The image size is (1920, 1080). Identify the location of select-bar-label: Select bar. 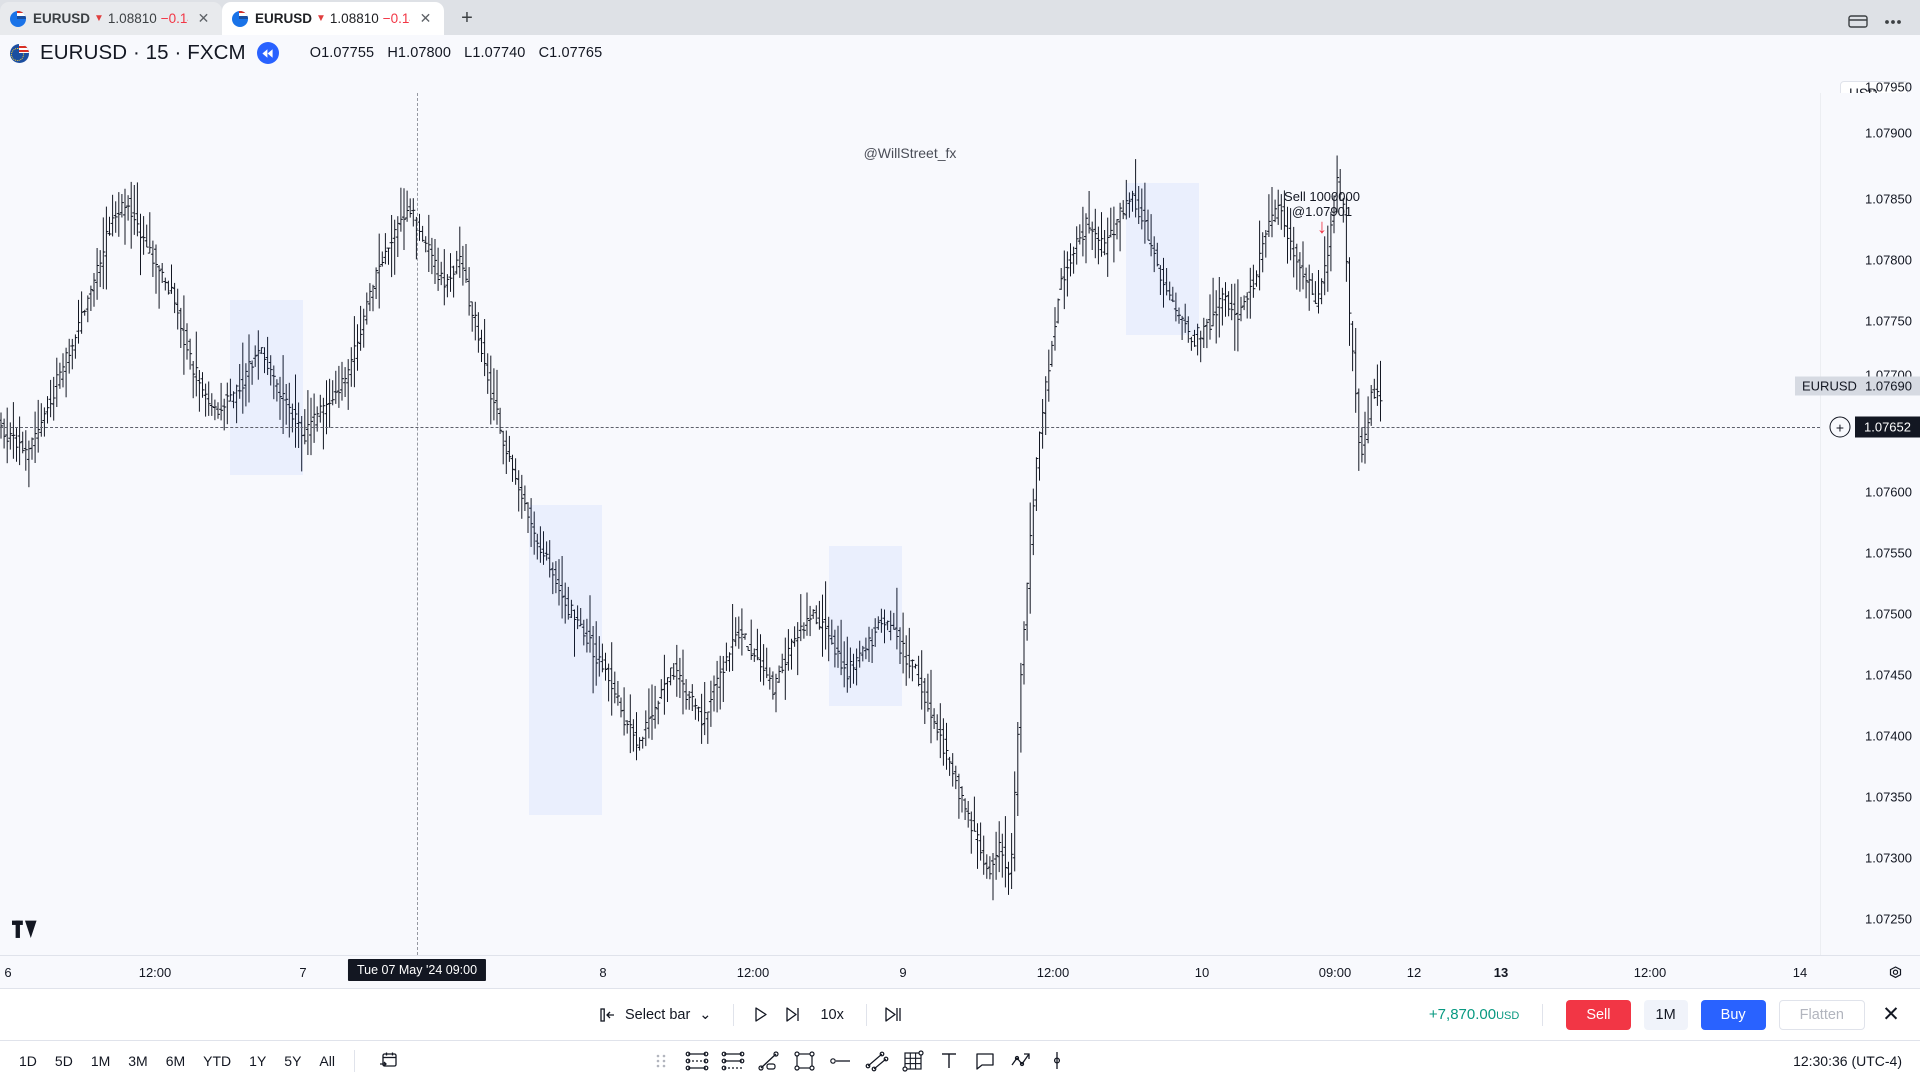
(658, 1014).